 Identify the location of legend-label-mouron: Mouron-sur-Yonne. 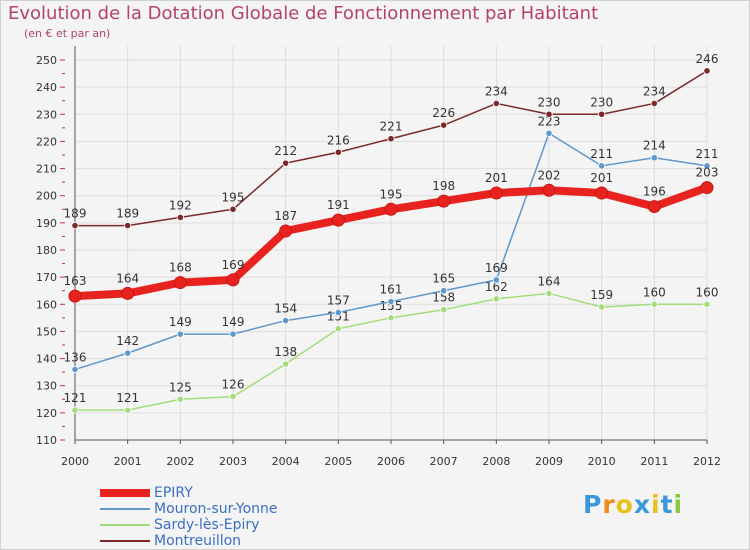
(216, 509).